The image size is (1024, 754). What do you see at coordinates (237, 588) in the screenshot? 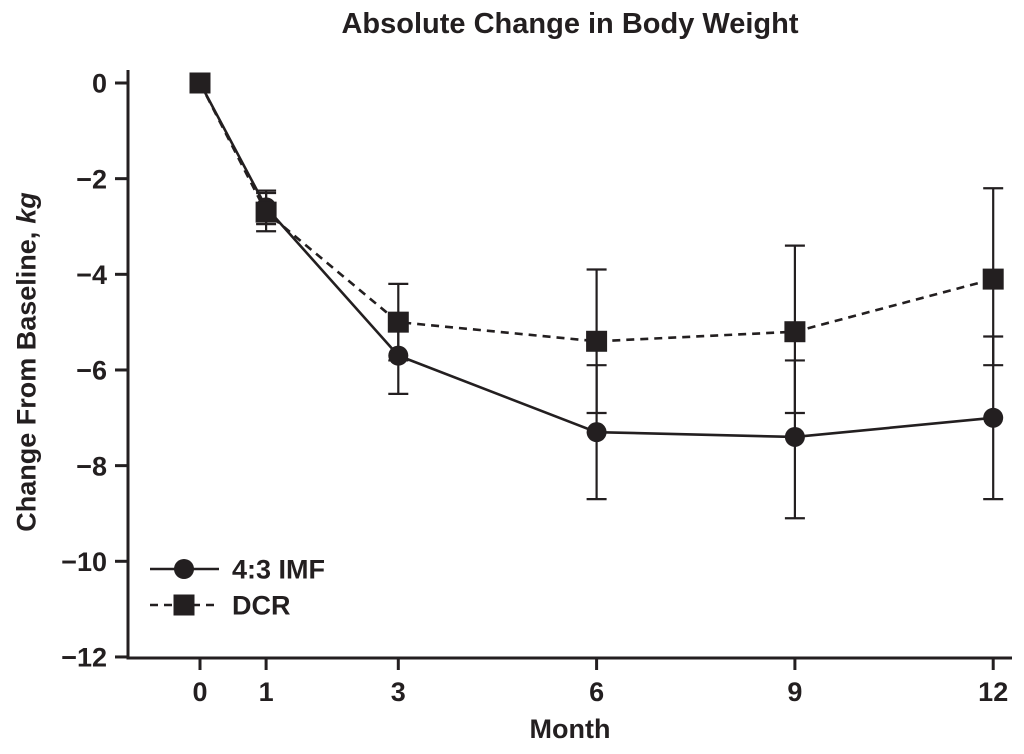
I see `legend: 4:3 IMF DCR` at bounding box center [237, 588].